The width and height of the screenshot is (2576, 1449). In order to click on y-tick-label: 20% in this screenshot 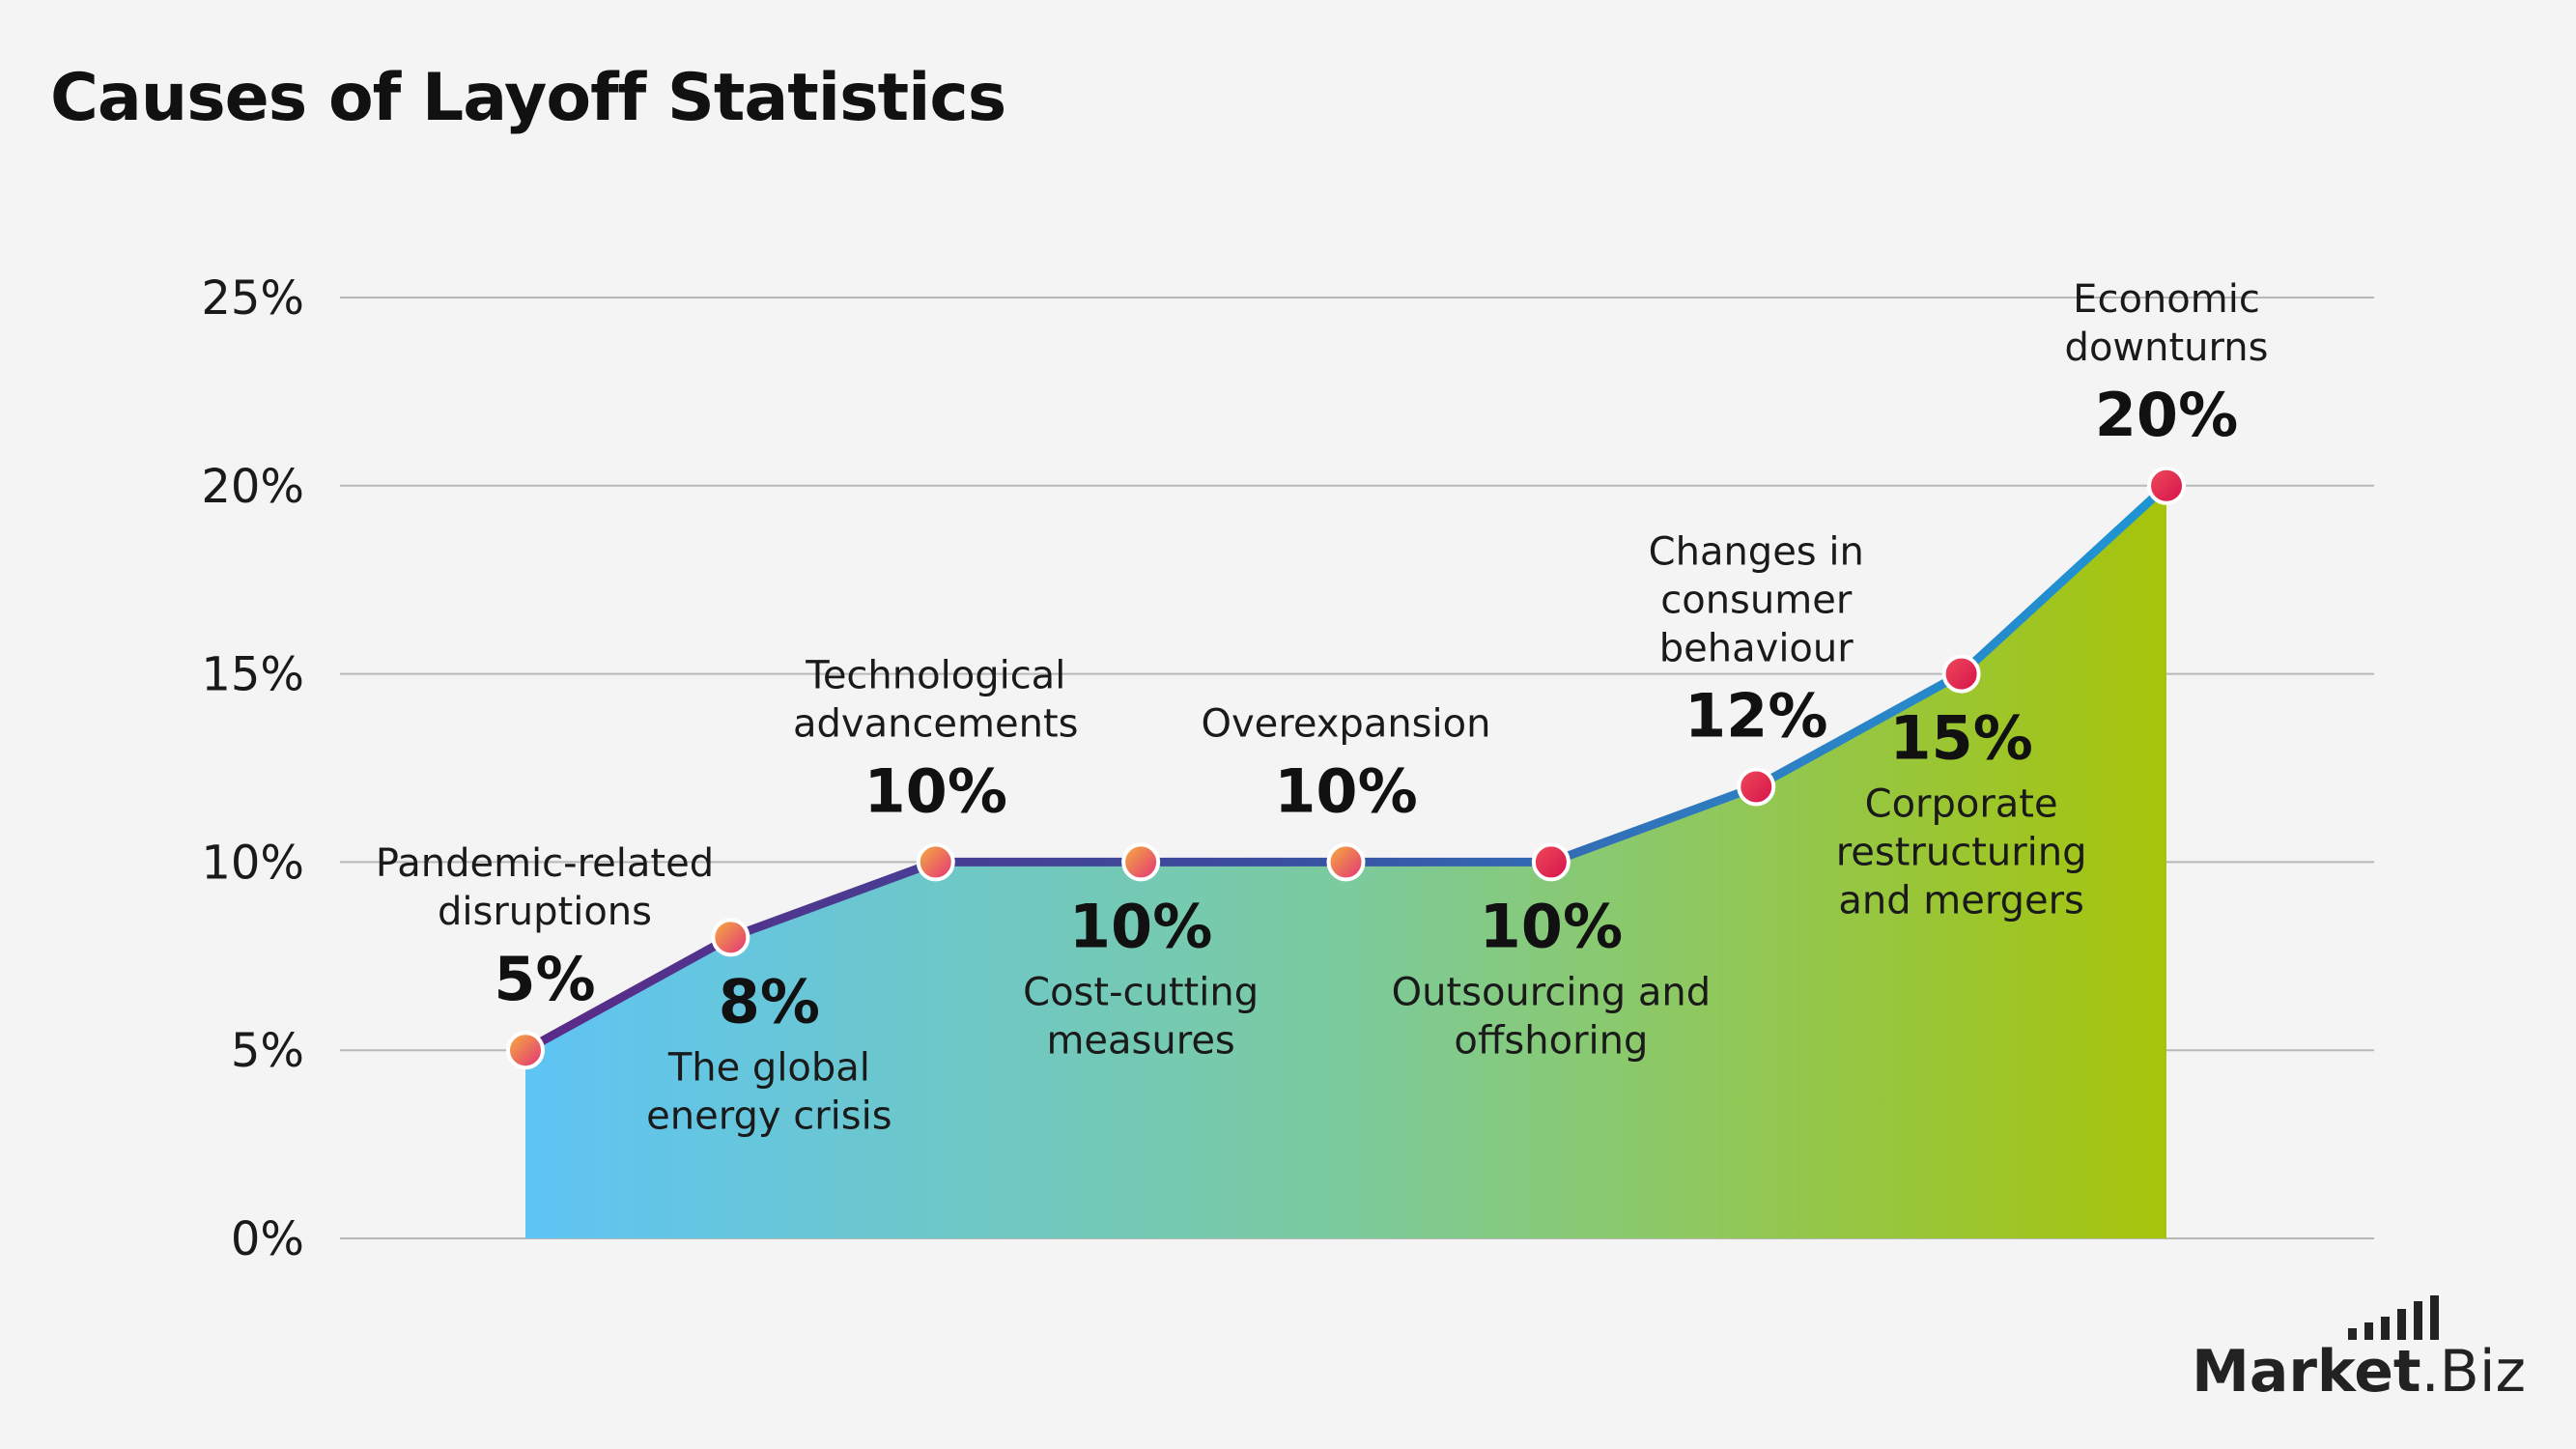, I will do `click(252, 487)`.